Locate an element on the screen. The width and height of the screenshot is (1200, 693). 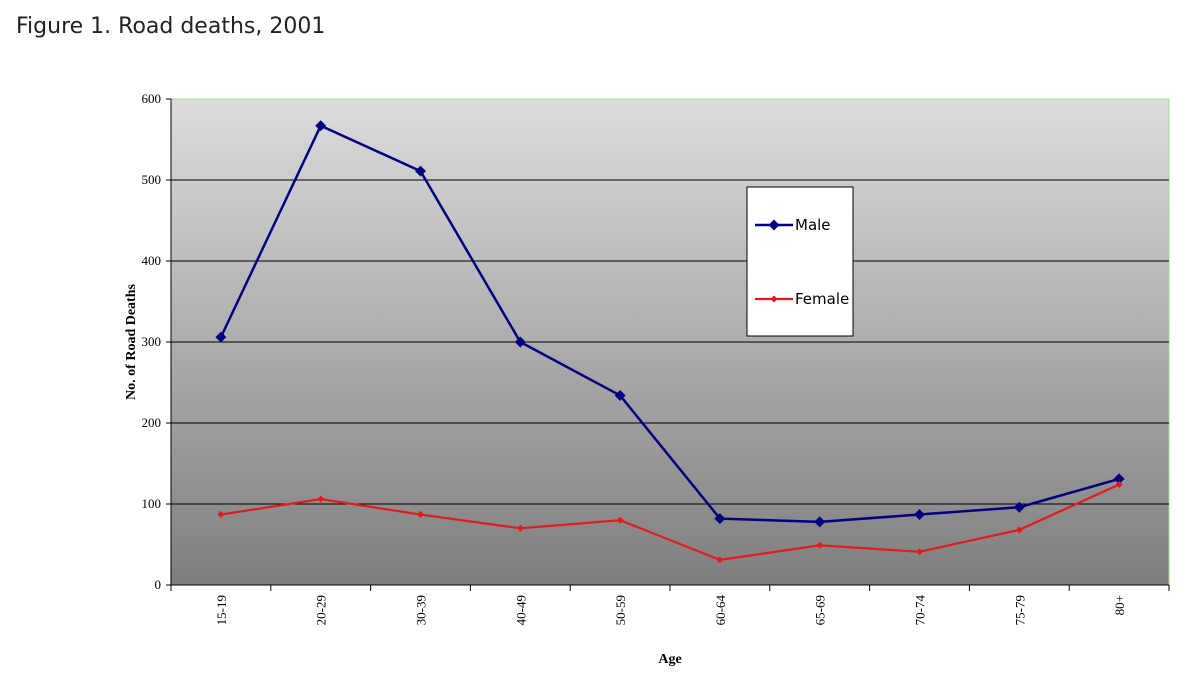
y-tick-label: 400 is located at coordinates (152, 260).